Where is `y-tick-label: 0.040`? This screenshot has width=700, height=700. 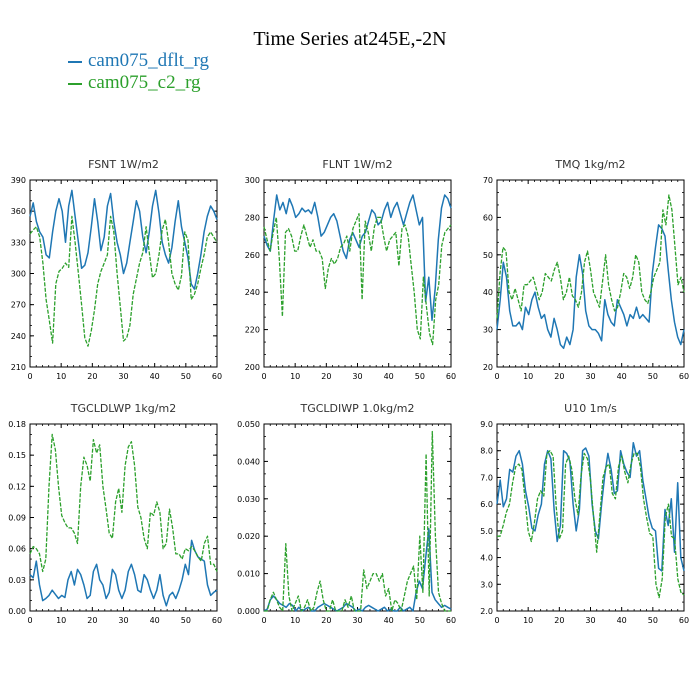 y-tick-label: 0.040 is located at coordinates (248, 461).